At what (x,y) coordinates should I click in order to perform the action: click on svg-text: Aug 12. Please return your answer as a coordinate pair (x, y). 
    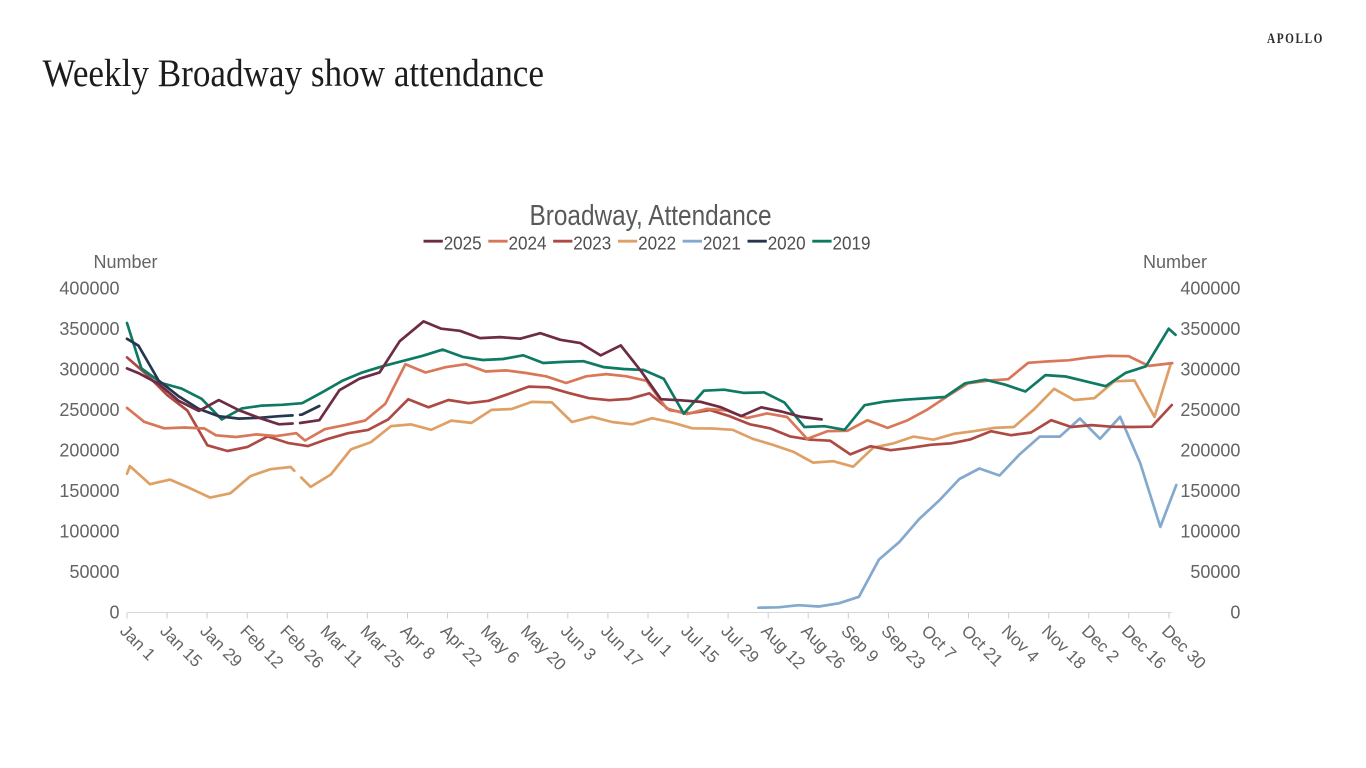
    Looking at the image, I should click on (783, 647).